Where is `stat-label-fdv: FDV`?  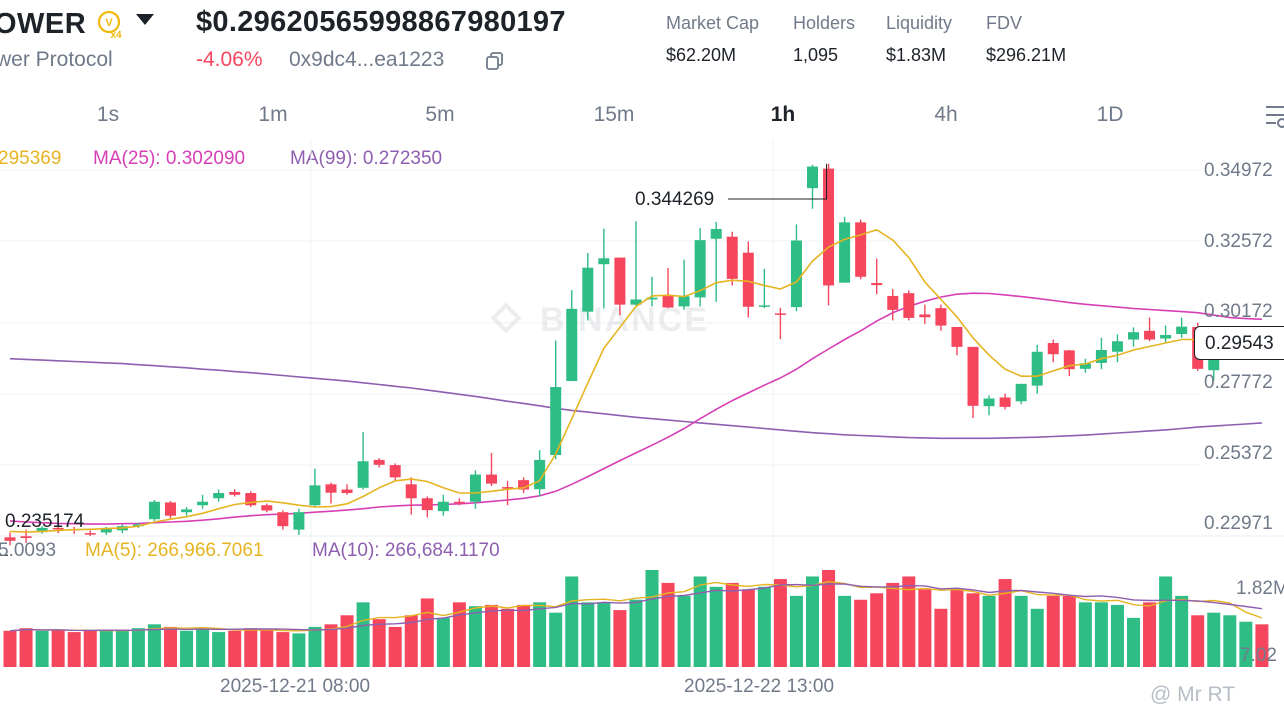
stat-label-fdv: FDV is located at coordinates (1004, 23).